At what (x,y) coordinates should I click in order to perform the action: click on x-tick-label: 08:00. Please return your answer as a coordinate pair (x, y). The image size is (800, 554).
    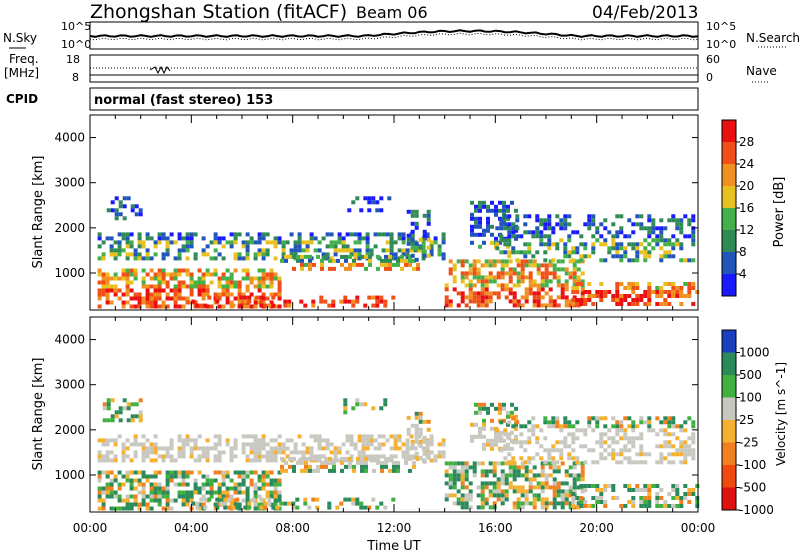
    Looking at the image, I should click on (292, 528).